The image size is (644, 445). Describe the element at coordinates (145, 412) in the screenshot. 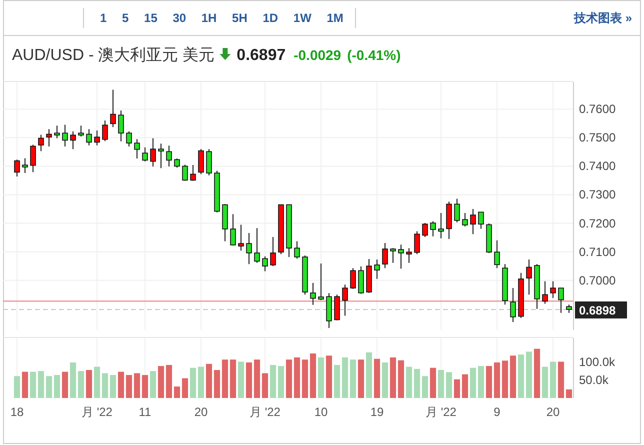

I see `x-tick-label: 11` at that location.